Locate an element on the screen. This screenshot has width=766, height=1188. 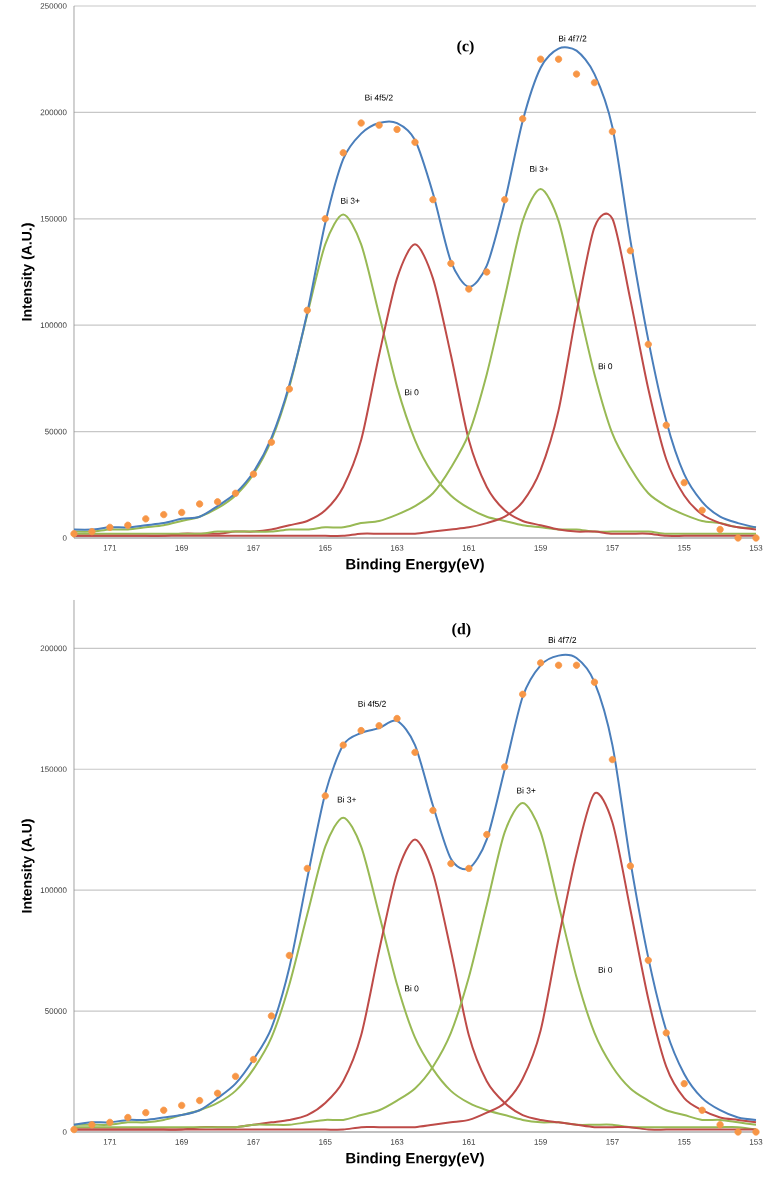
annotation: (c) is located at coordinates (465, 47).